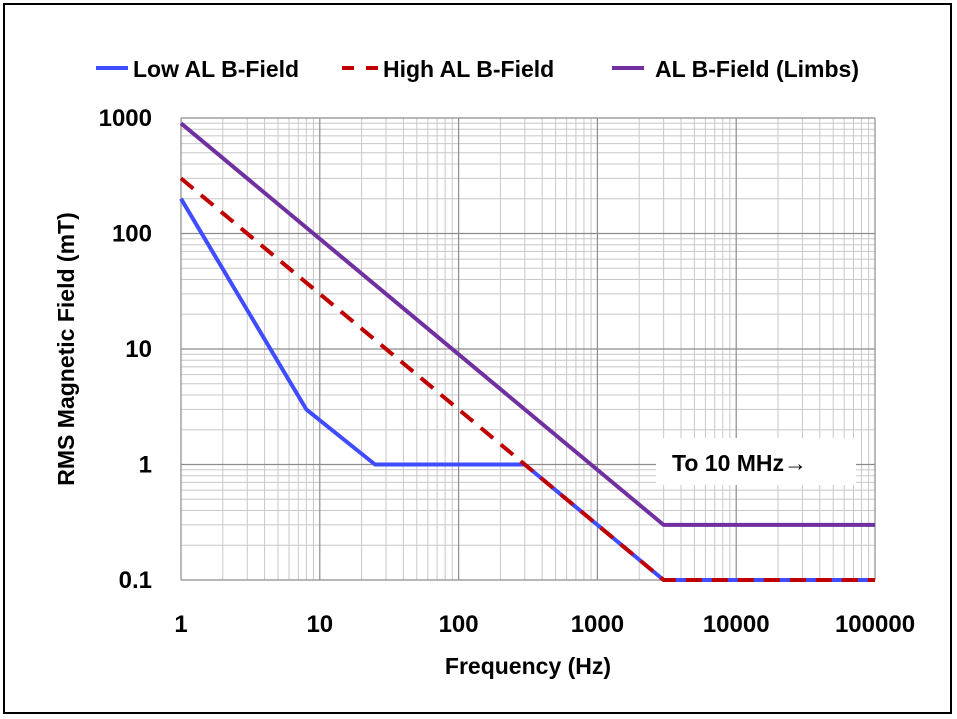 The width and height of the screenshot is (957, 719). What do you see at coordinates (125, 118) in the screenshot?
I see `y-tick-label: 1000` at bounding box center [125, 118].